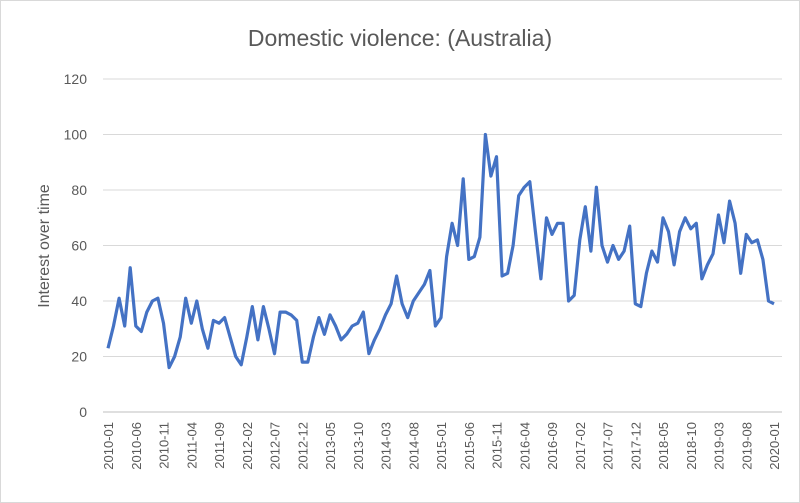  Describe the element at coordinates (691, 446) in the screenshot. I see `x-tick-label: 2018-10` at that location.